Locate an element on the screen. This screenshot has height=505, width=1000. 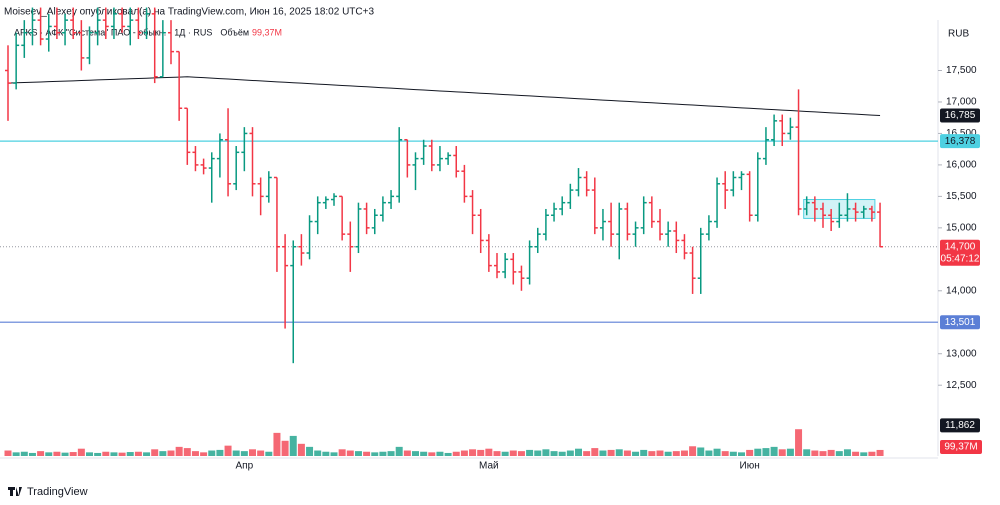
y-tick-label: 17,500 is located at coordinates (961, 70).